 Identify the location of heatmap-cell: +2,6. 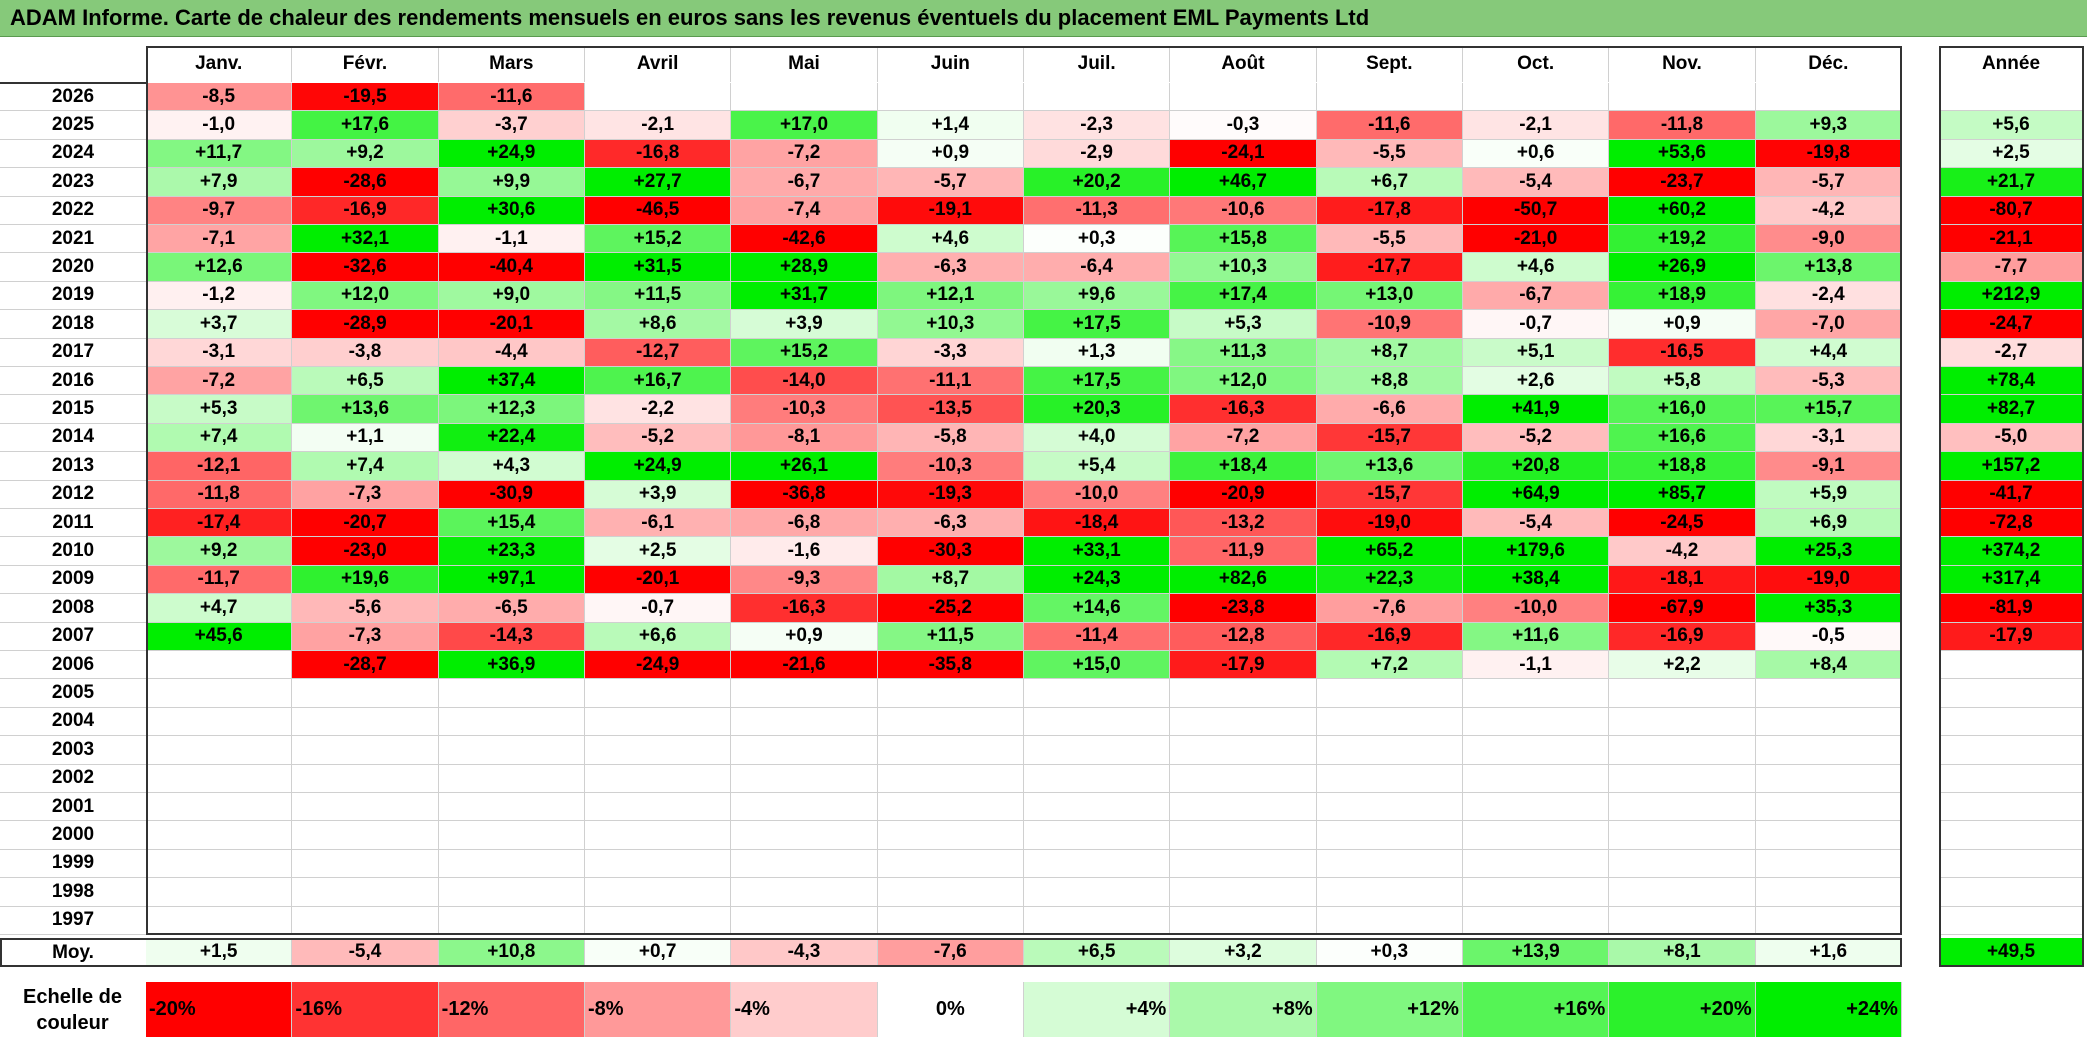
(1536, 381).